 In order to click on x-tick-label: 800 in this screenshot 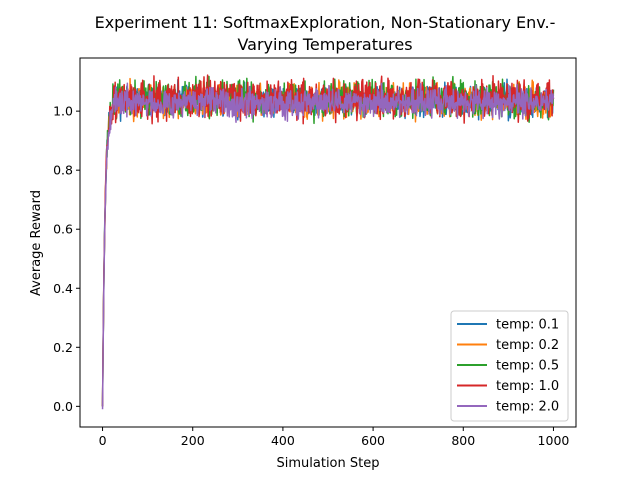, I will do `click(463, 440)`.